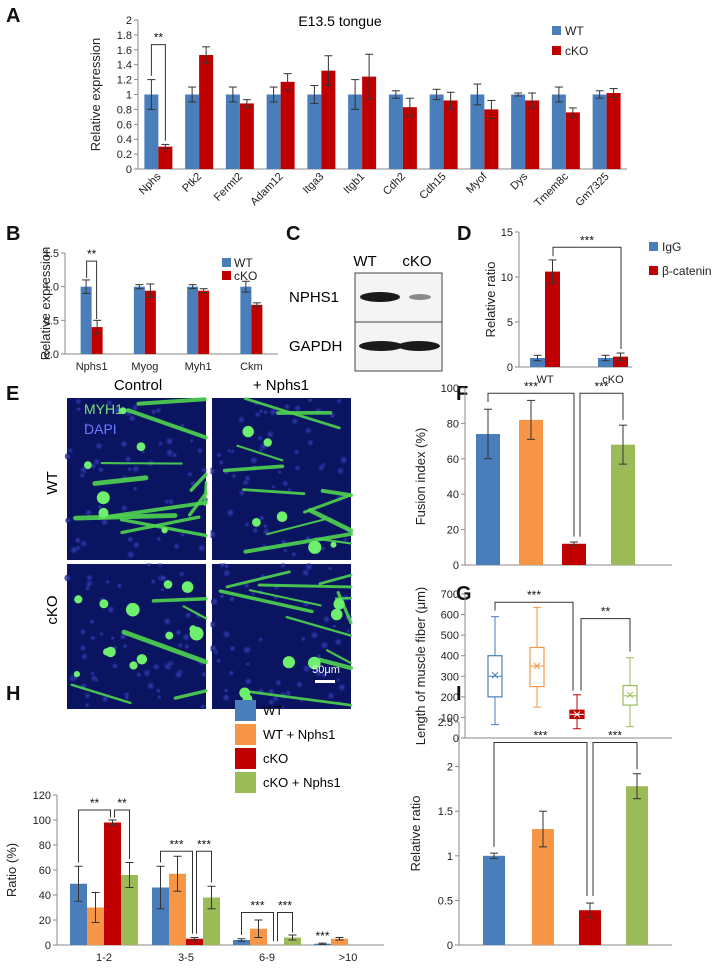  I want to click on y-tick-label: 0.5, so click(445, 901).